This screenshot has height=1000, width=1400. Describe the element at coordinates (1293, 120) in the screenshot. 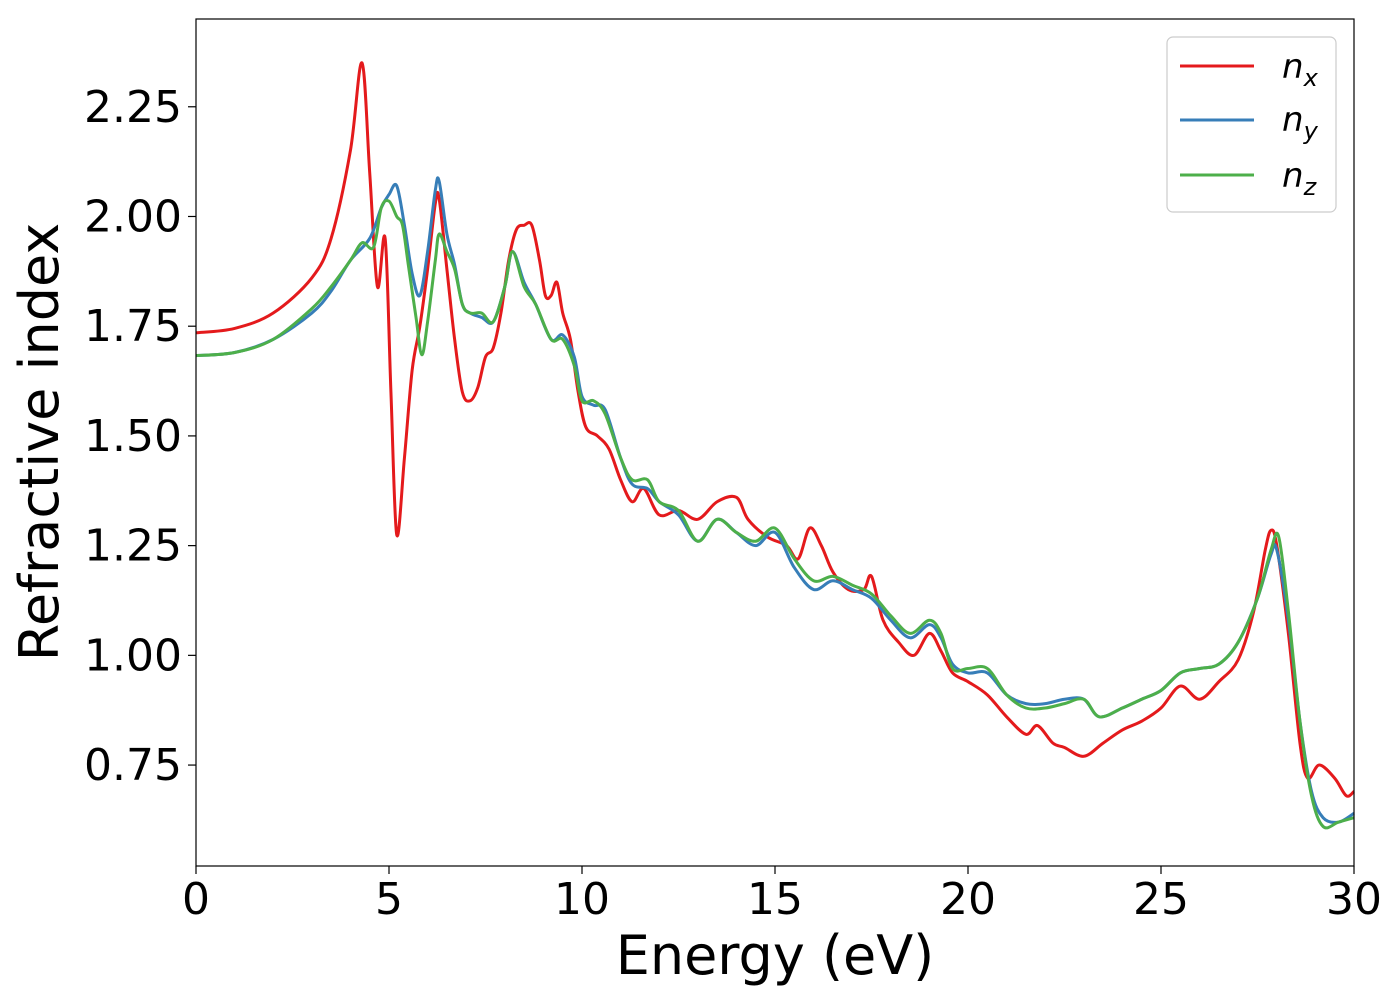

I see `legend-label-ny-base: n` at that location.